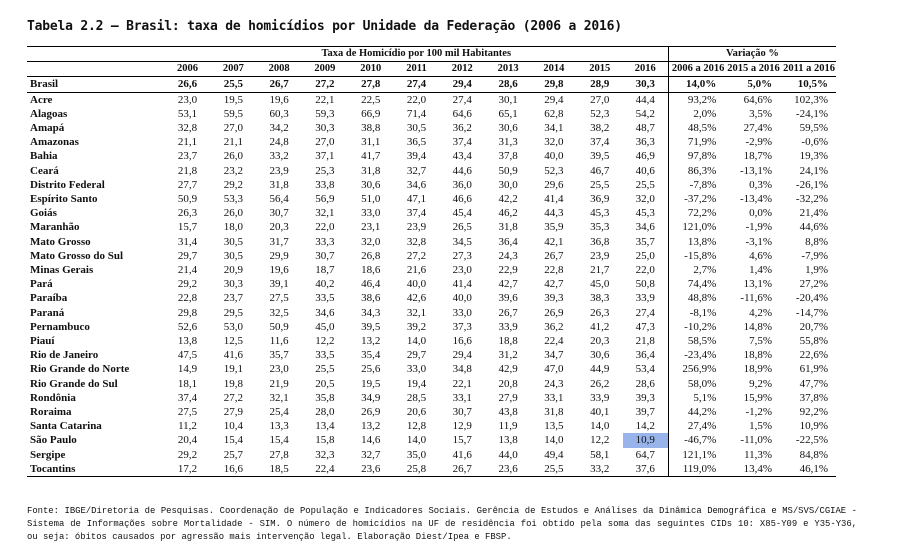  I want to click on variation-cell: 27,4%, so click(758, 128).